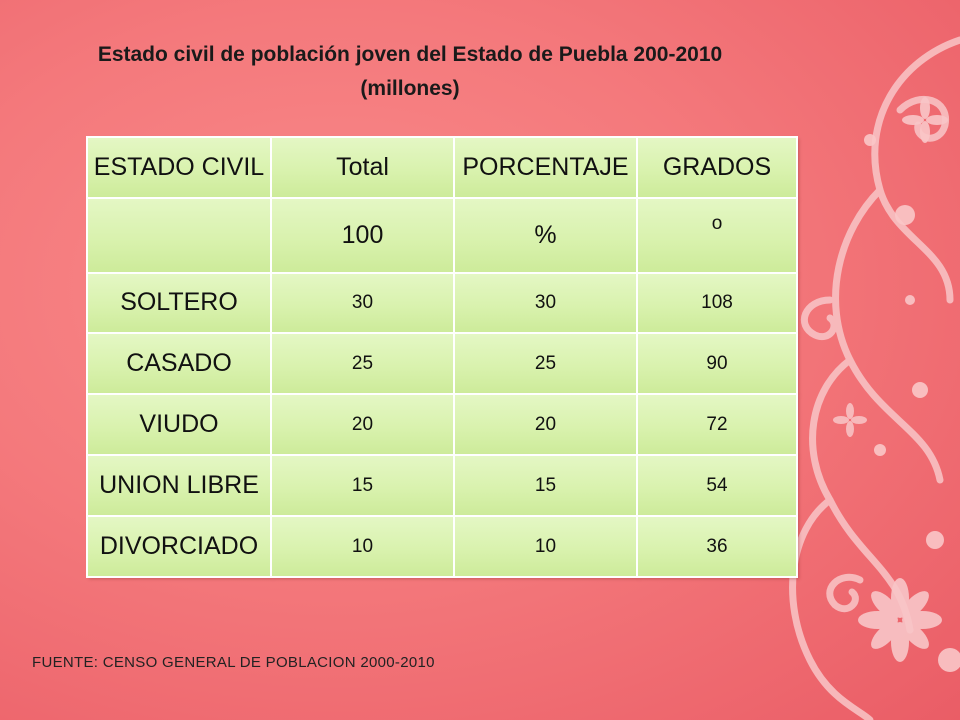  Describe the element at coordinates (362, 235) in the screenshot. I see `units-cell-total: 100` at that location.